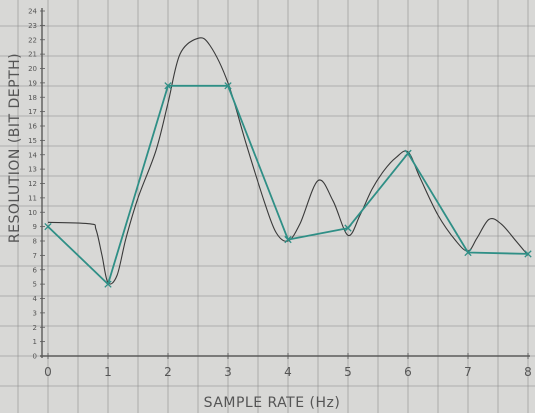 The height and width of the screenshot is (413, 535). I want to click on y-tick-label: 19, so click(32, 83).